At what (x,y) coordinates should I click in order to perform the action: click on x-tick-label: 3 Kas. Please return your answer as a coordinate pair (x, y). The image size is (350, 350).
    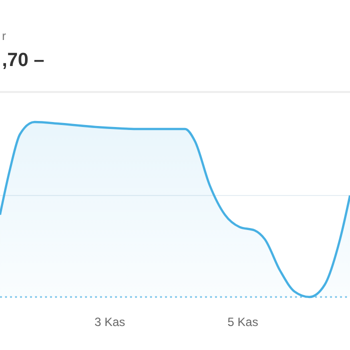
    Looking at the image, I should click on (110, 322).